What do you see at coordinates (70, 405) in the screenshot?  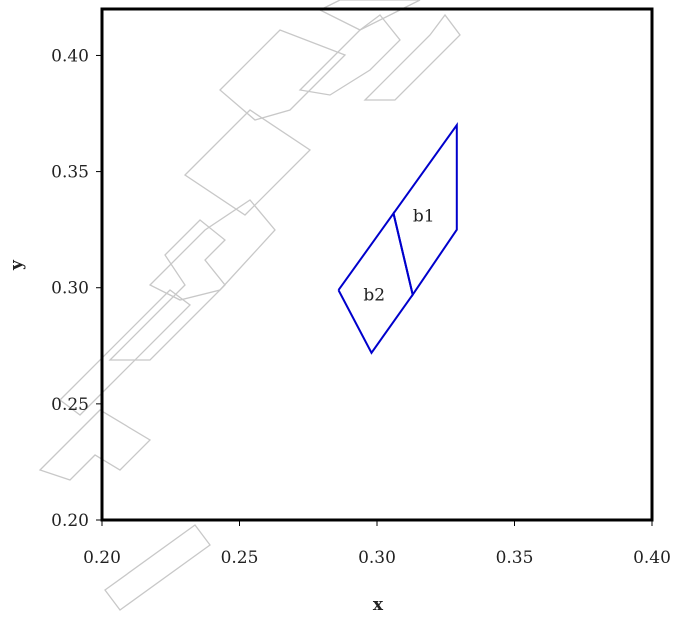 I see `y-tick-label: 0.25` at bounding box center [70, 405].